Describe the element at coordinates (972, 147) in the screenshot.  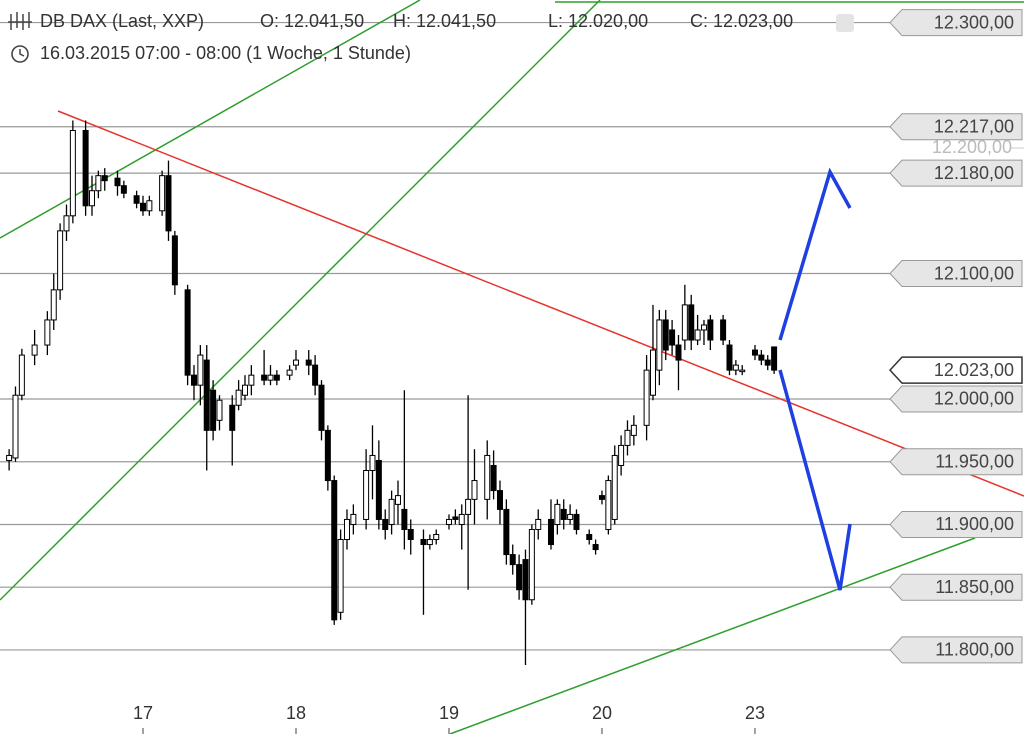
I see `y-tick-label: 12.200,00` at that location.